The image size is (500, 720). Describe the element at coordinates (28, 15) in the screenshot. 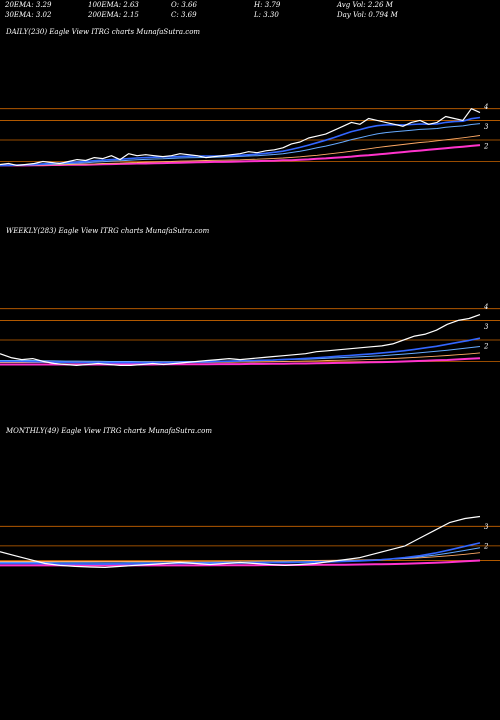

I see `stat-30ema: 30EMA: 3.02` at that location.